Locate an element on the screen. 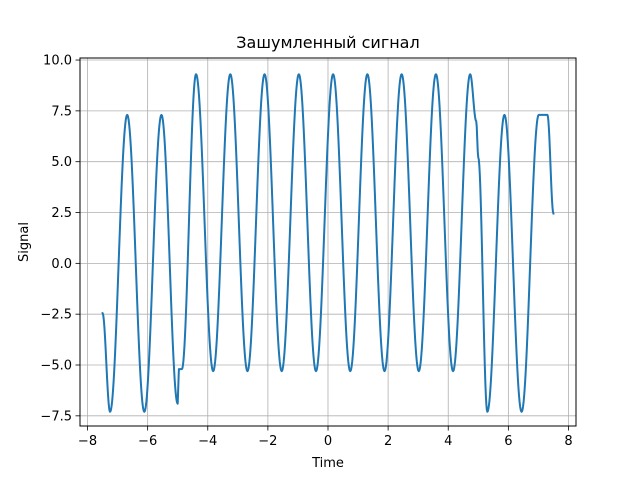 Image resolution: width=640 pixels, height=480 pixels. x-axis: −8 −6 −4 −2 0 2 4 6 8 is located at coordinates (325, 437).